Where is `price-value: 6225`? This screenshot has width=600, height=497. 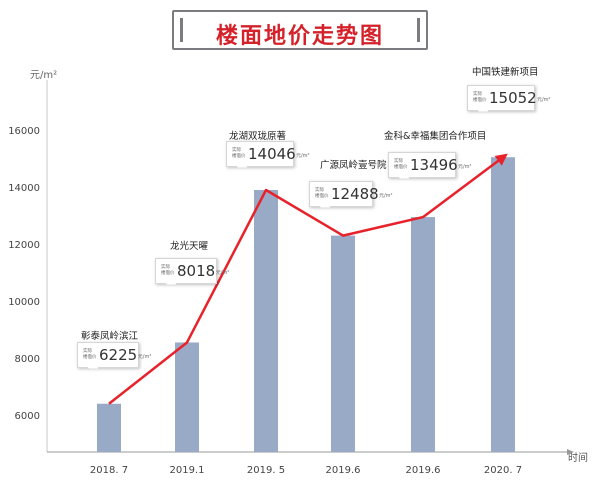
price-value: 6225 is located at coordinates (118, 355).